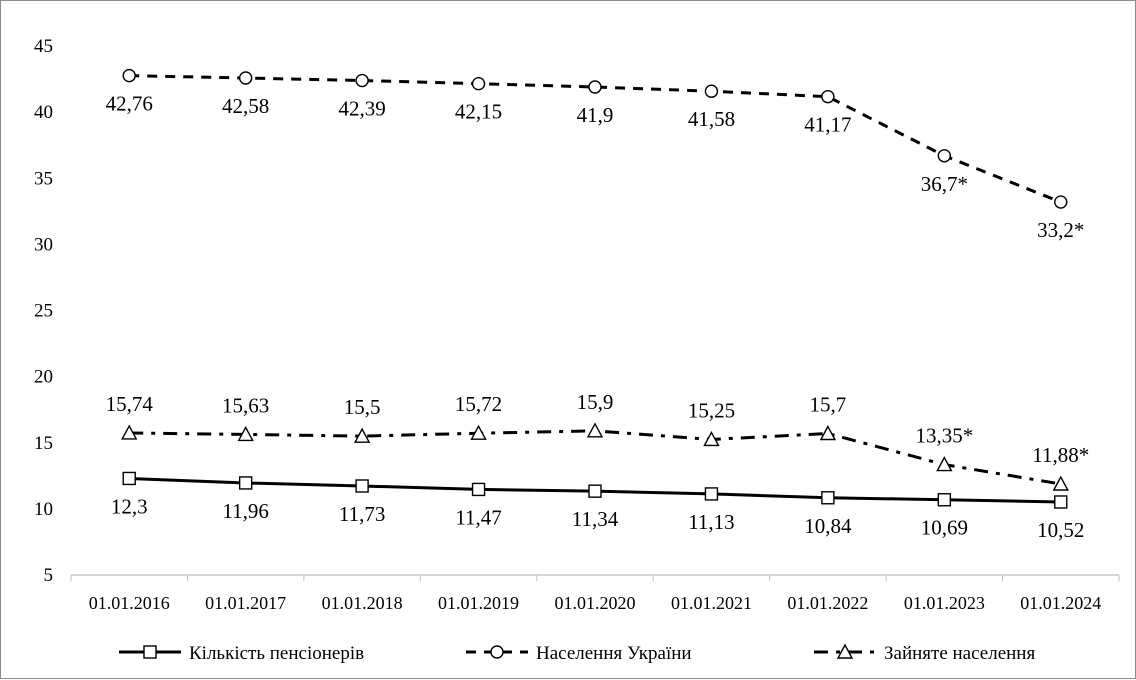  What do you see at coordinates (827, 125) in the screenshot?
I see `data-label: 41,17` at bounding box center [827, 125].